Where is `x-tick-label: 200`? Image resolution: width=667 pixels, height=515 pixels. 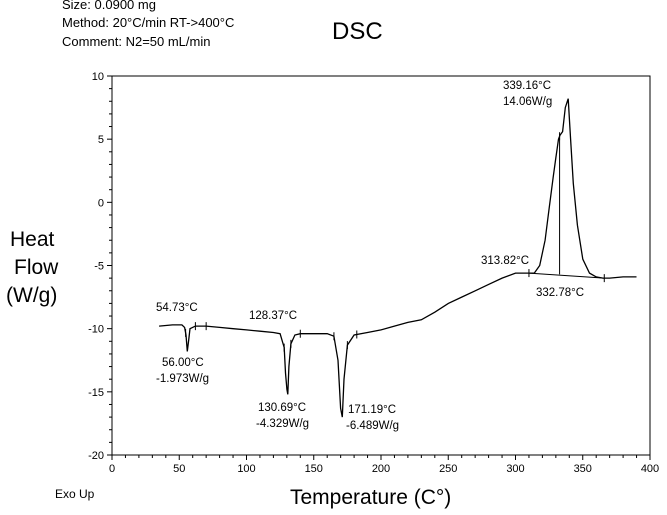
x-tick-label: 200 is located at coordinates (381, 469).